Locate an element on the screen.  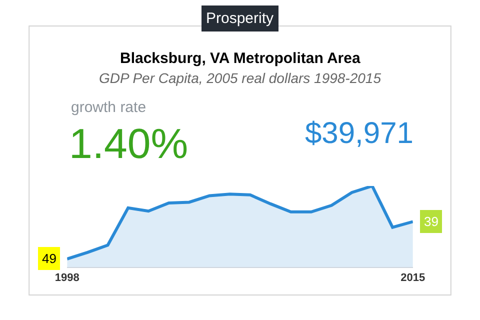
chart-title: Blacksburg, VA Metropolitan Area is located at coordinates (240, 58).